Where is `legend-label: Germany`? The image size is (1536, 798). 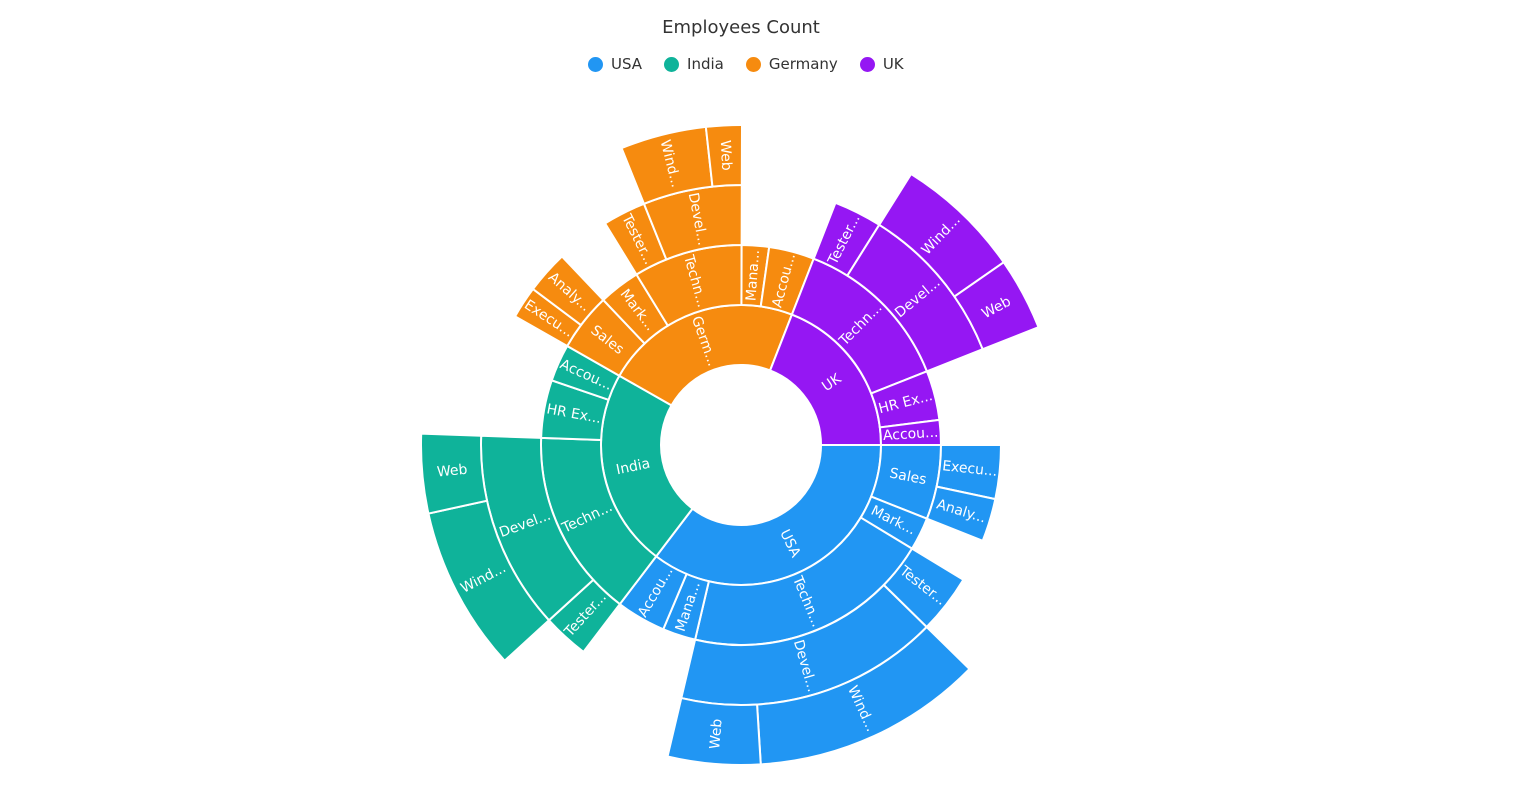
legend-label: Germany is located at coordinates (803, 64).